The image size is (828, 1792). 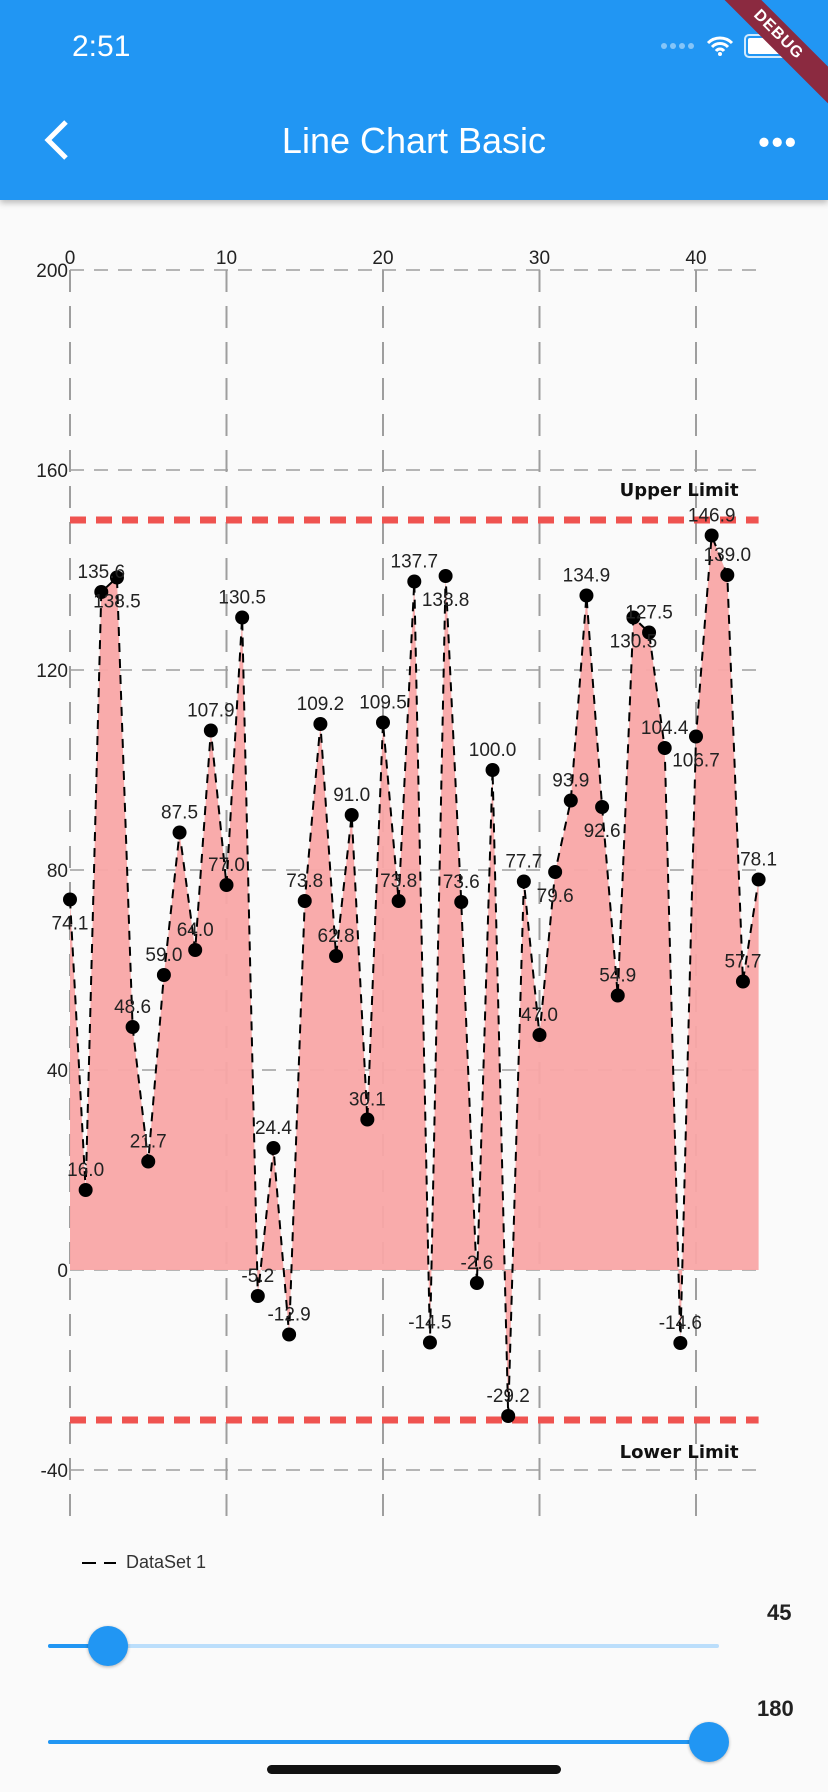 I want to click on y-tick-label: 40, so click(x=57, y=1071).